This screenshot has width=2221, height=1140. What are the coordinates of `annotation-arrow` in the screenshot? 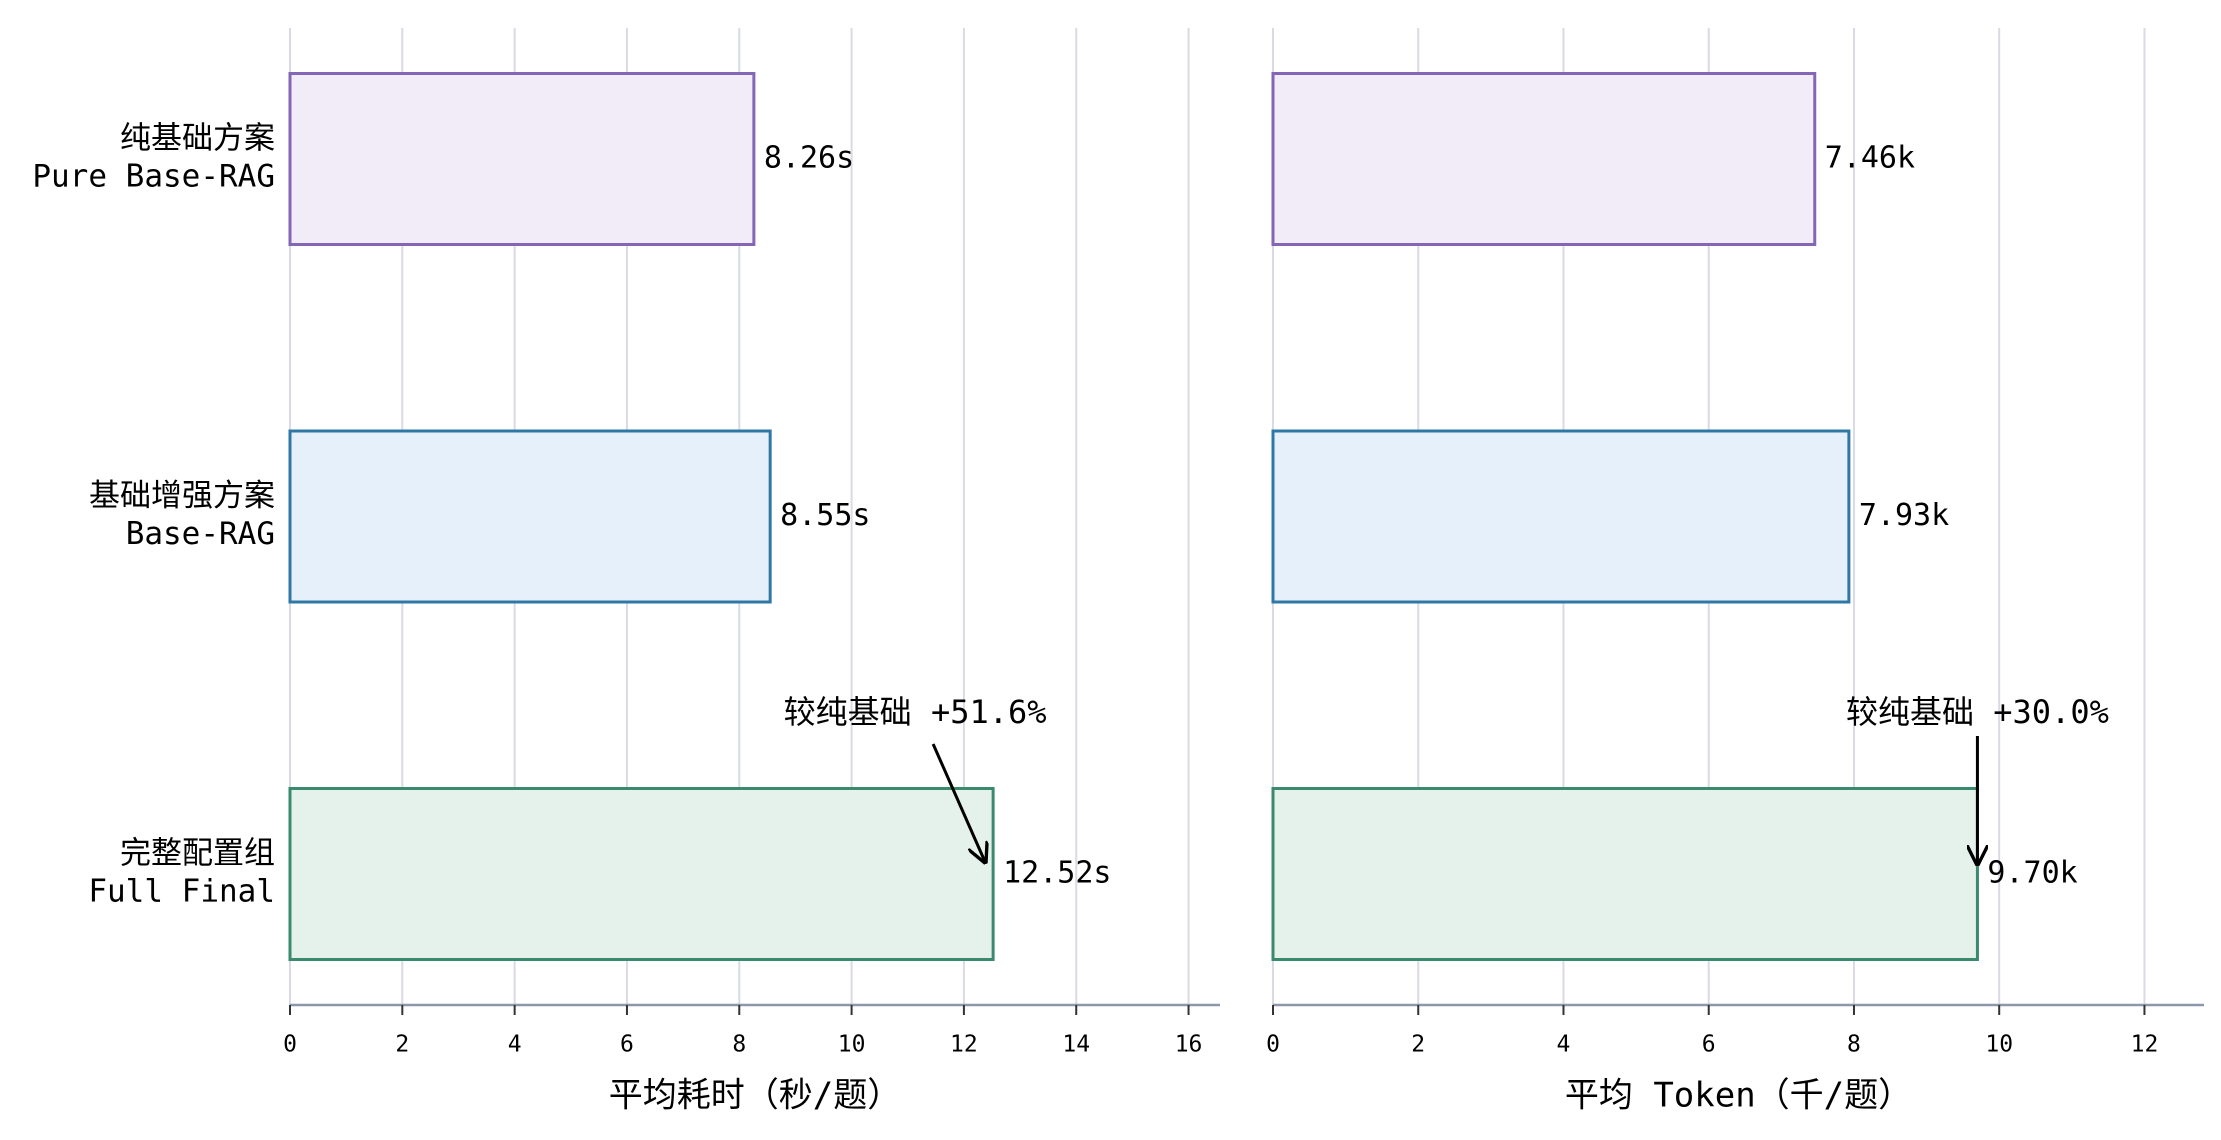 It's located at (958, 802).